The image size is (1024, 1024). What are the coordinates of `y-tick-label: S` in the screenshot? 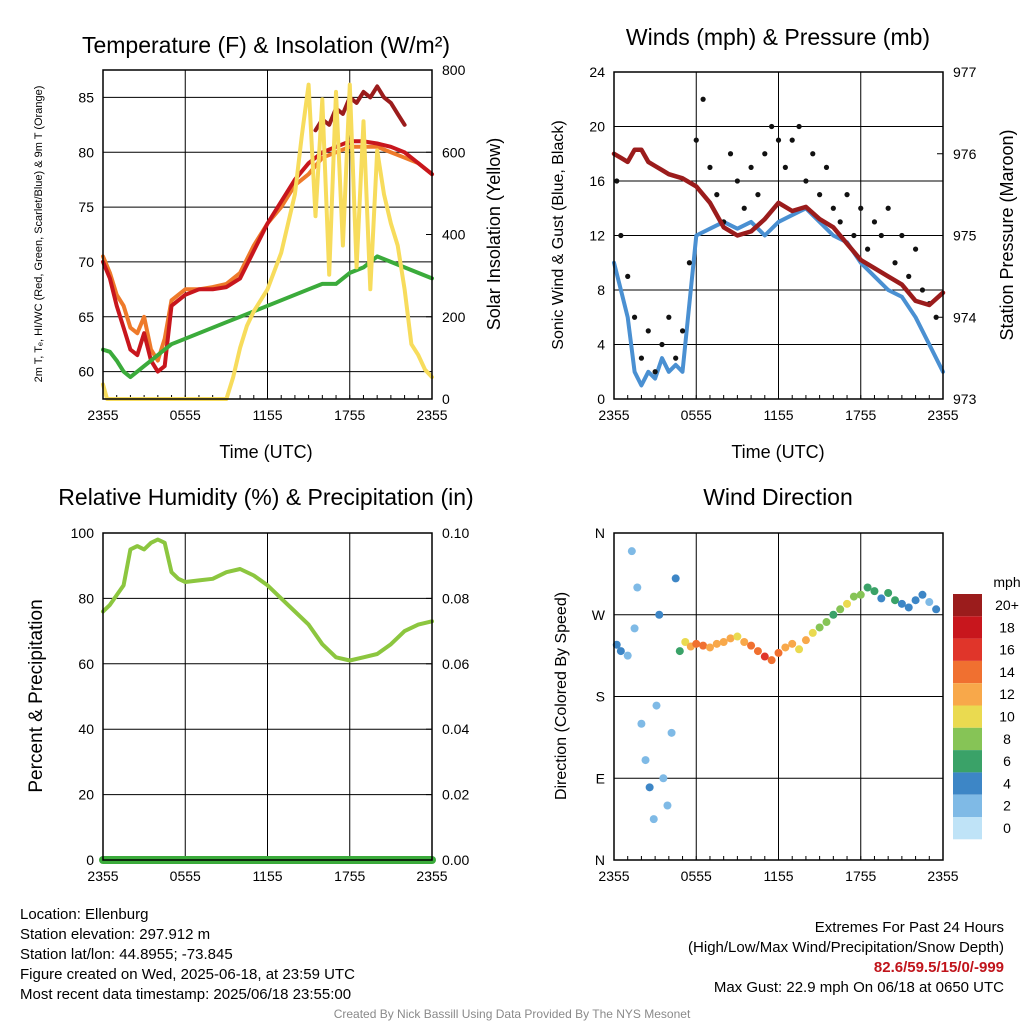 It's located at (600, 697).